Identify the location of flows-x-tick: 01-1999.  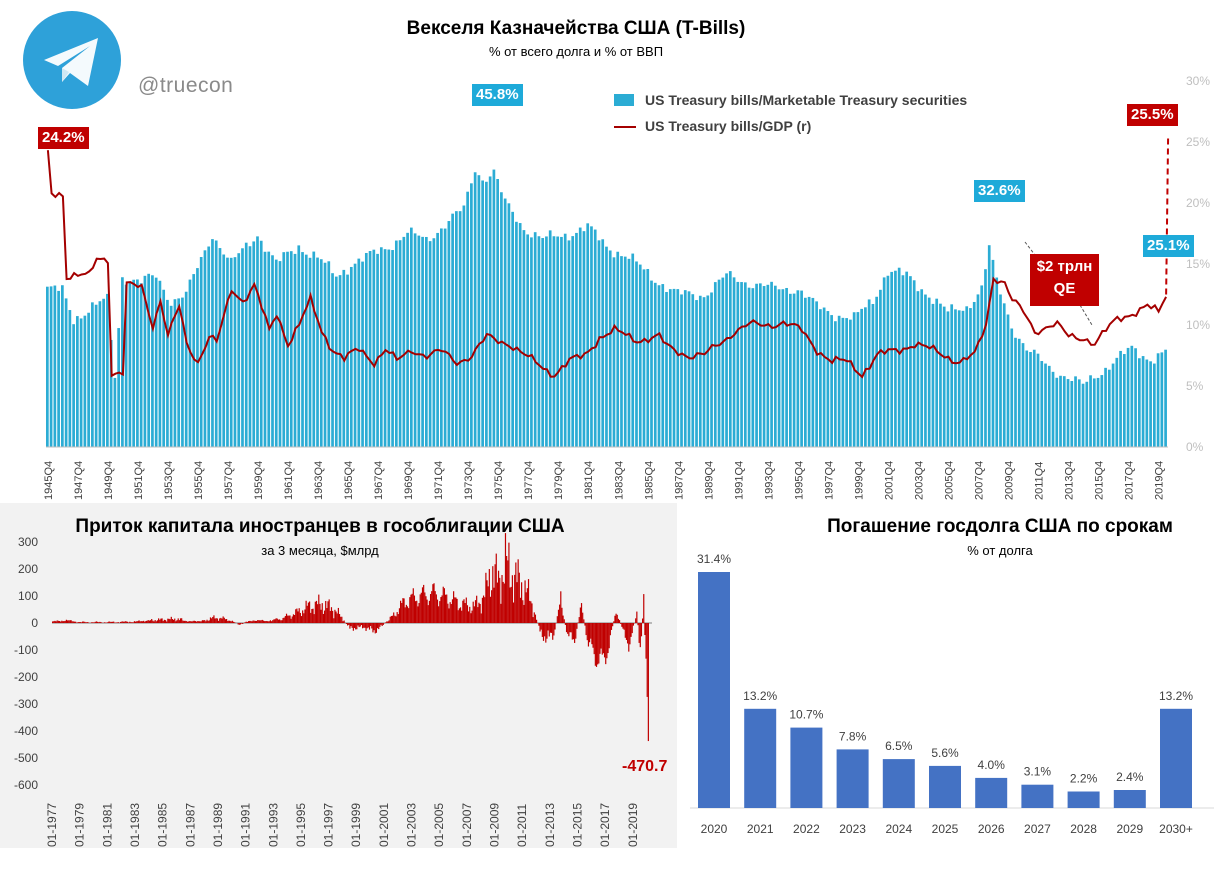
(356, 825).